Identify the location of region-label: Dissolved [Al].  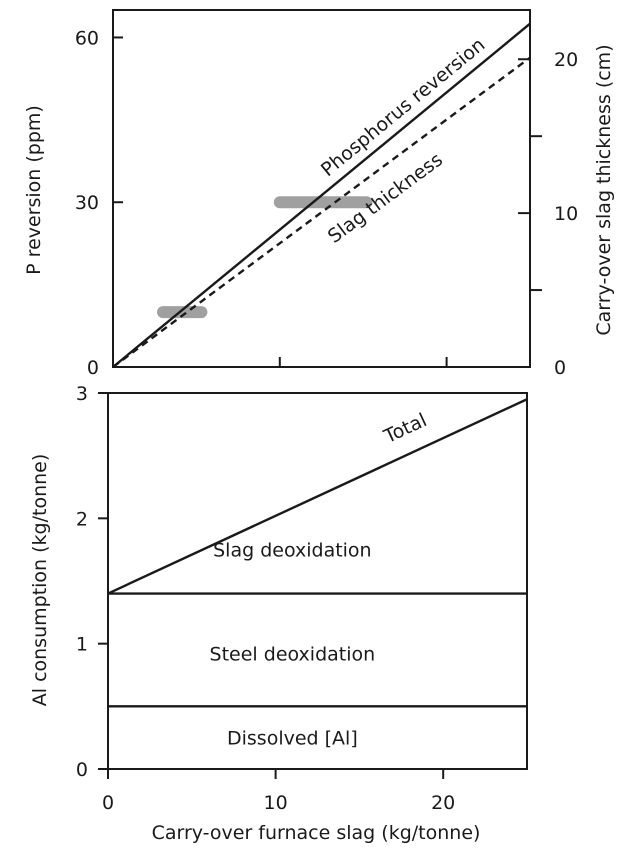
(292, 739).